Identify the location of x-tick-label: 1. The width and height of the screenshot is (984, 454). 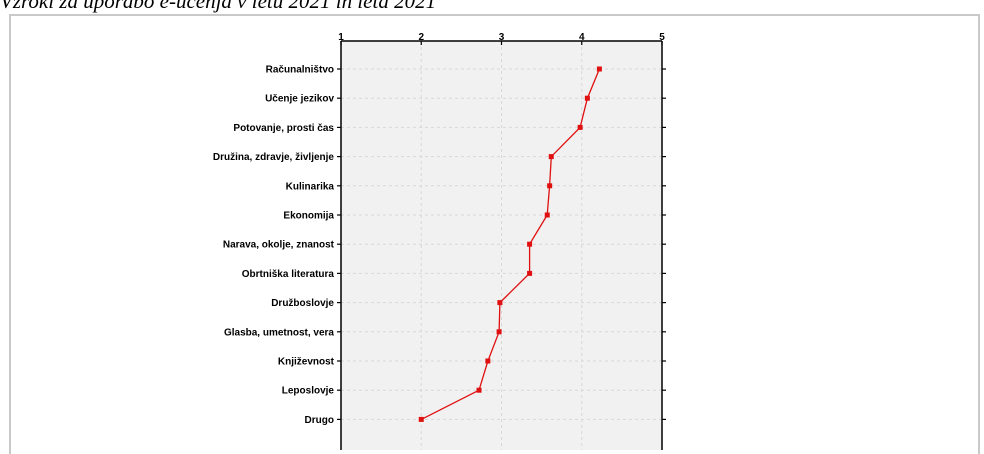
(341, 37).